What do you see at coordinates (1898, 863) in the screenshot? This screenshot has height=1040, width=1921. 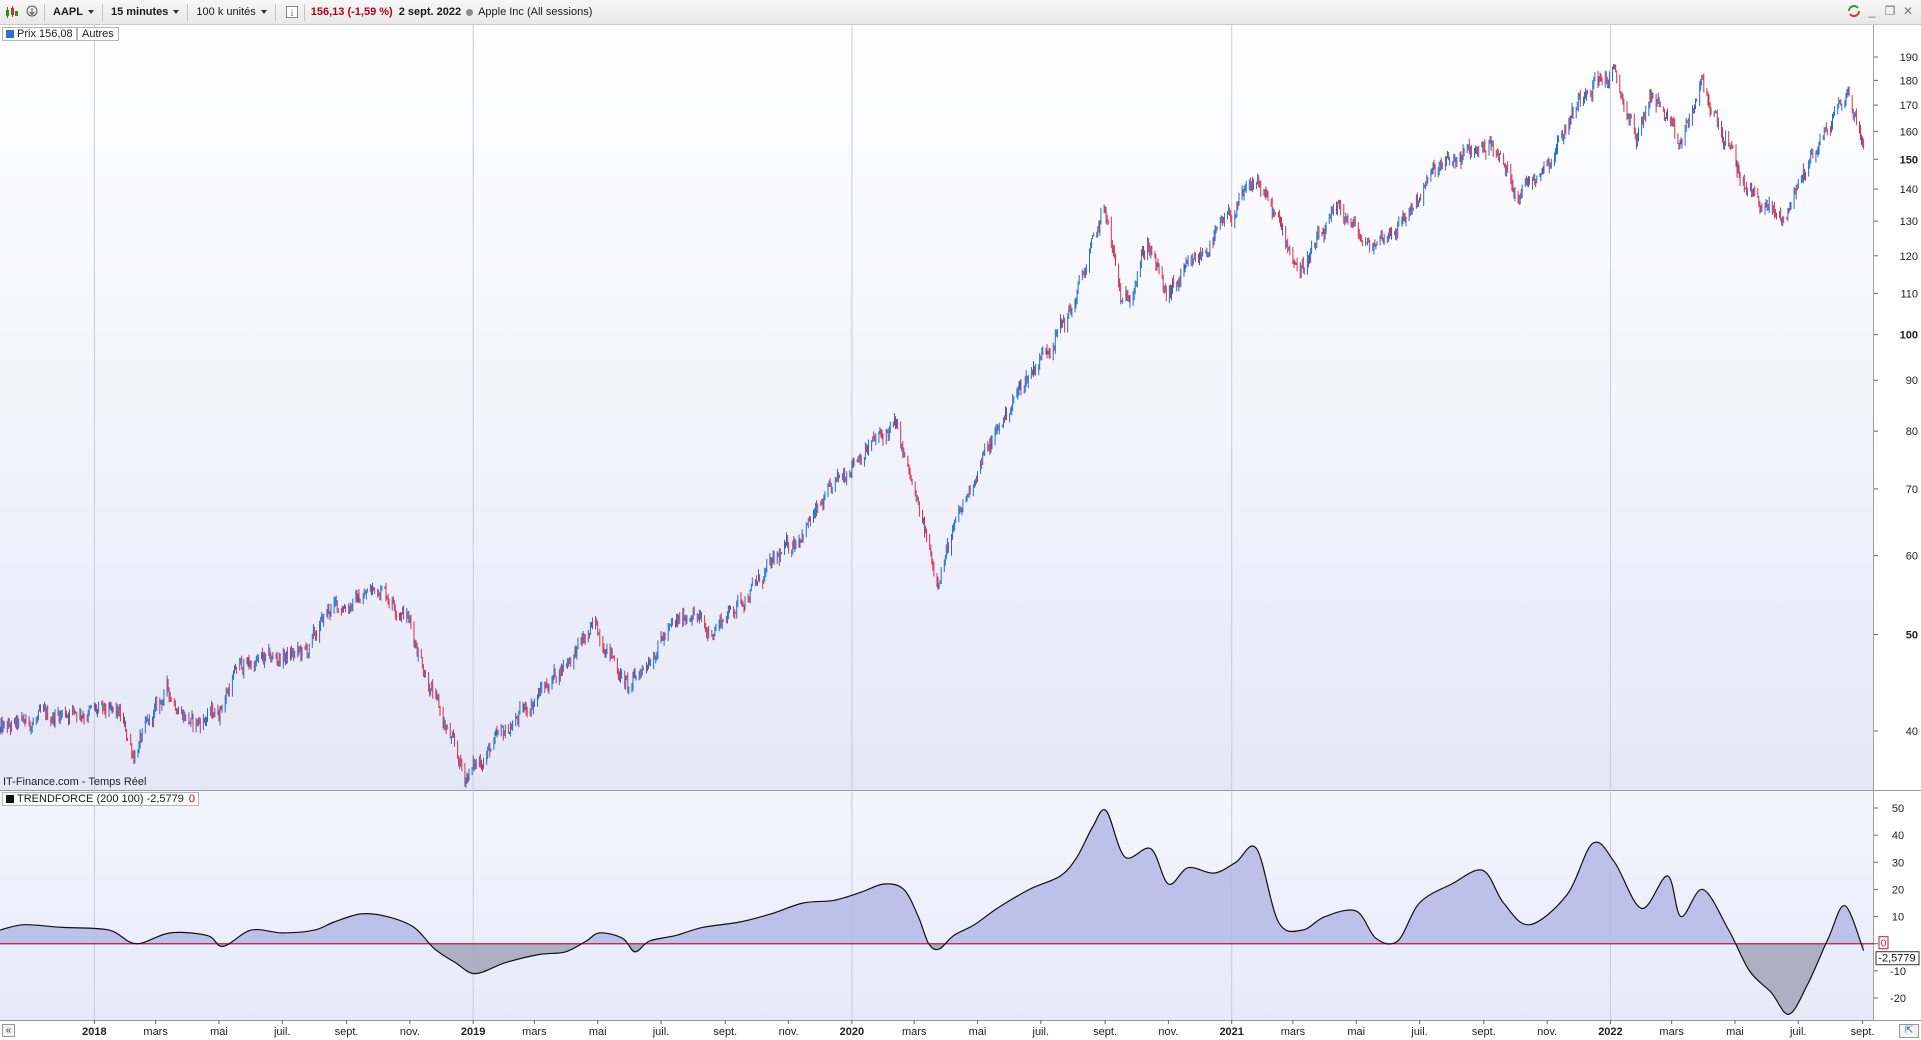 I see `indicator-tick-label: 30` at bounding box center [1898, 863].